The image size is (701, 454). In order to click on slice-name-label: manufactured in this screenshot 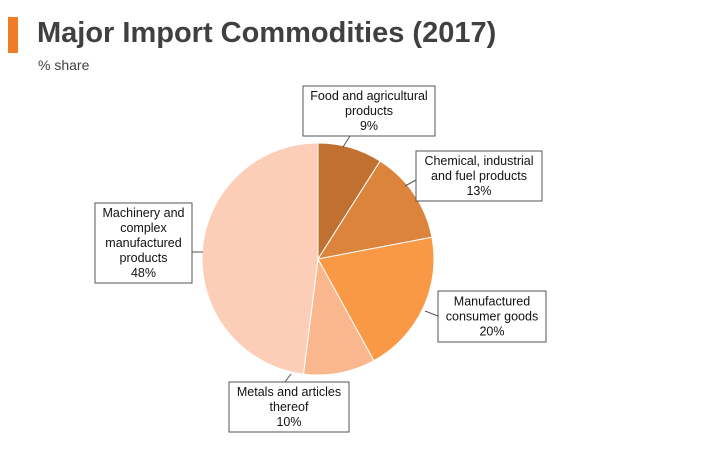, I will do `click(143, 243)`.